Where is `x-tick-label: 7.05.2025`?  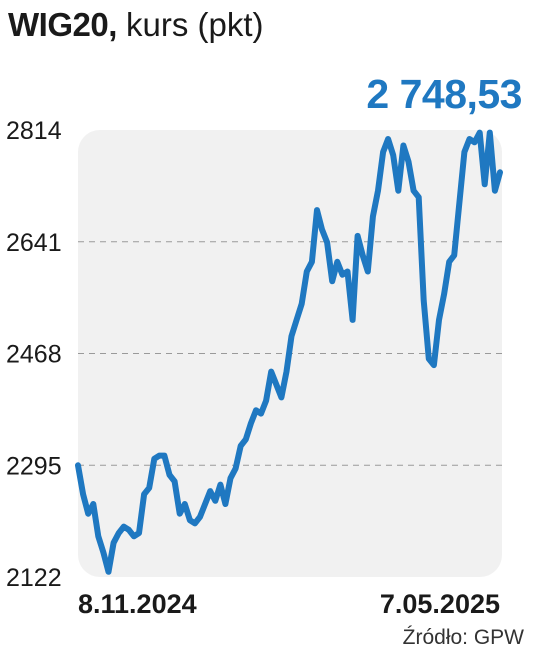
x-tick-label: 7.05.2025 is located at coordinates (440, 604).